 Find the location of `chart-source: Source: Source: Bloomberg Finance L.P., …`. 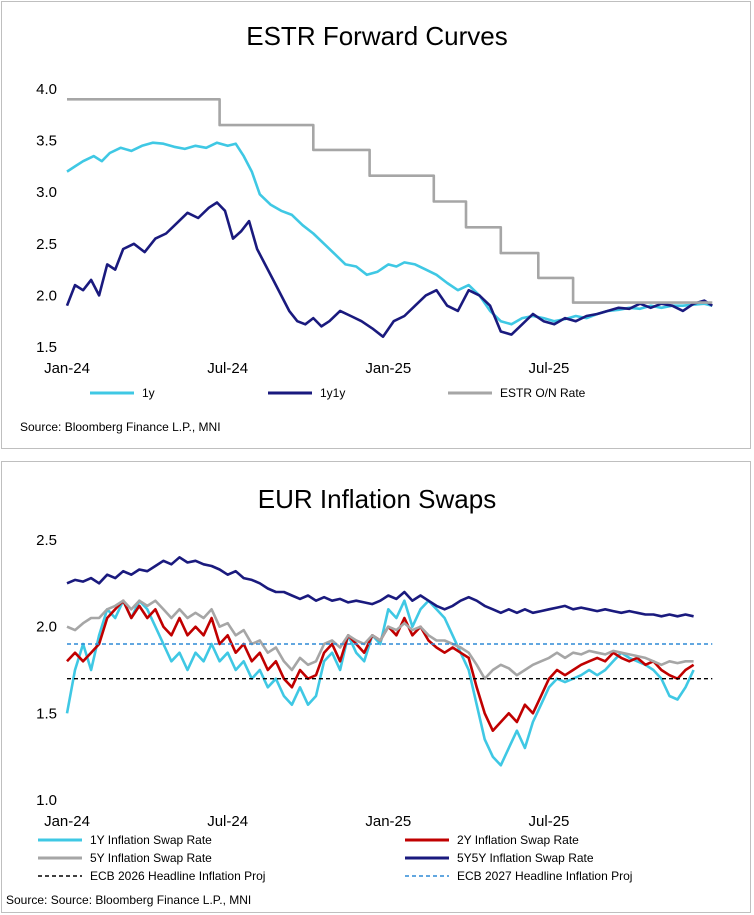

chart-source: Source: Source: Bloomberg Finance L.P., … is located at coordinates (128, 900).